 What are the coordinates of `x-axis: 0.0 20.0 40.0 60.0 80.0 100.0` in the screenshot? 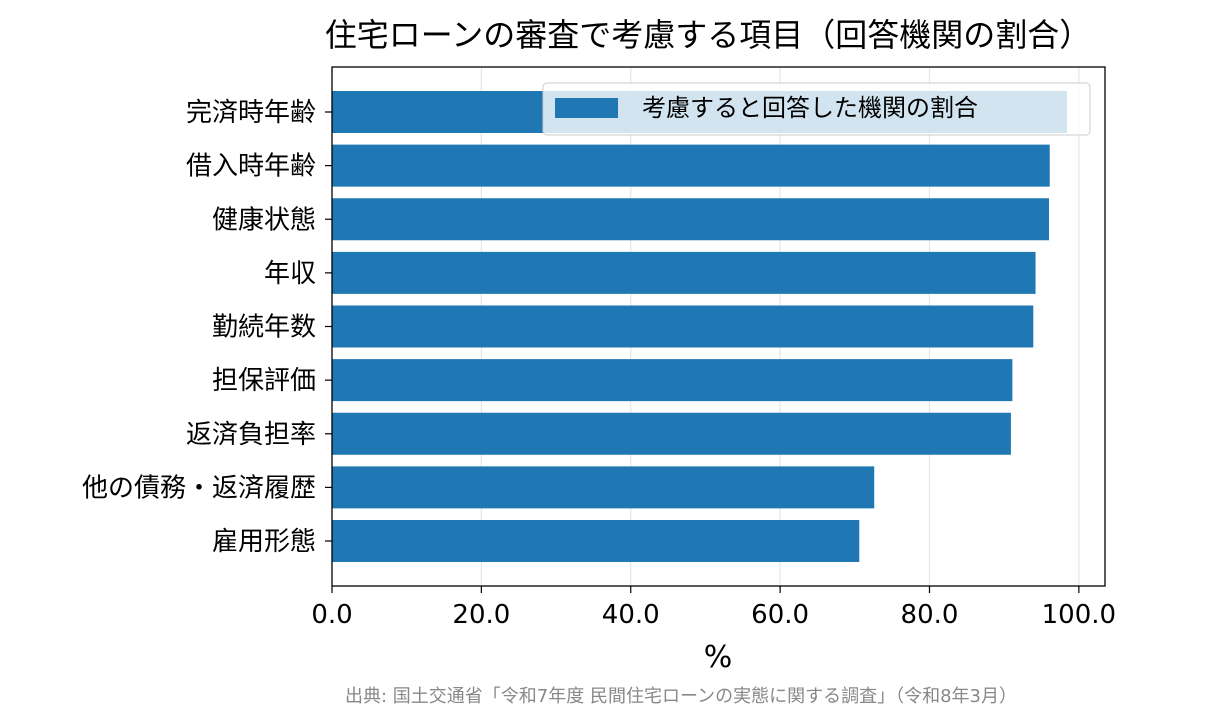 It's located at (713, 608).